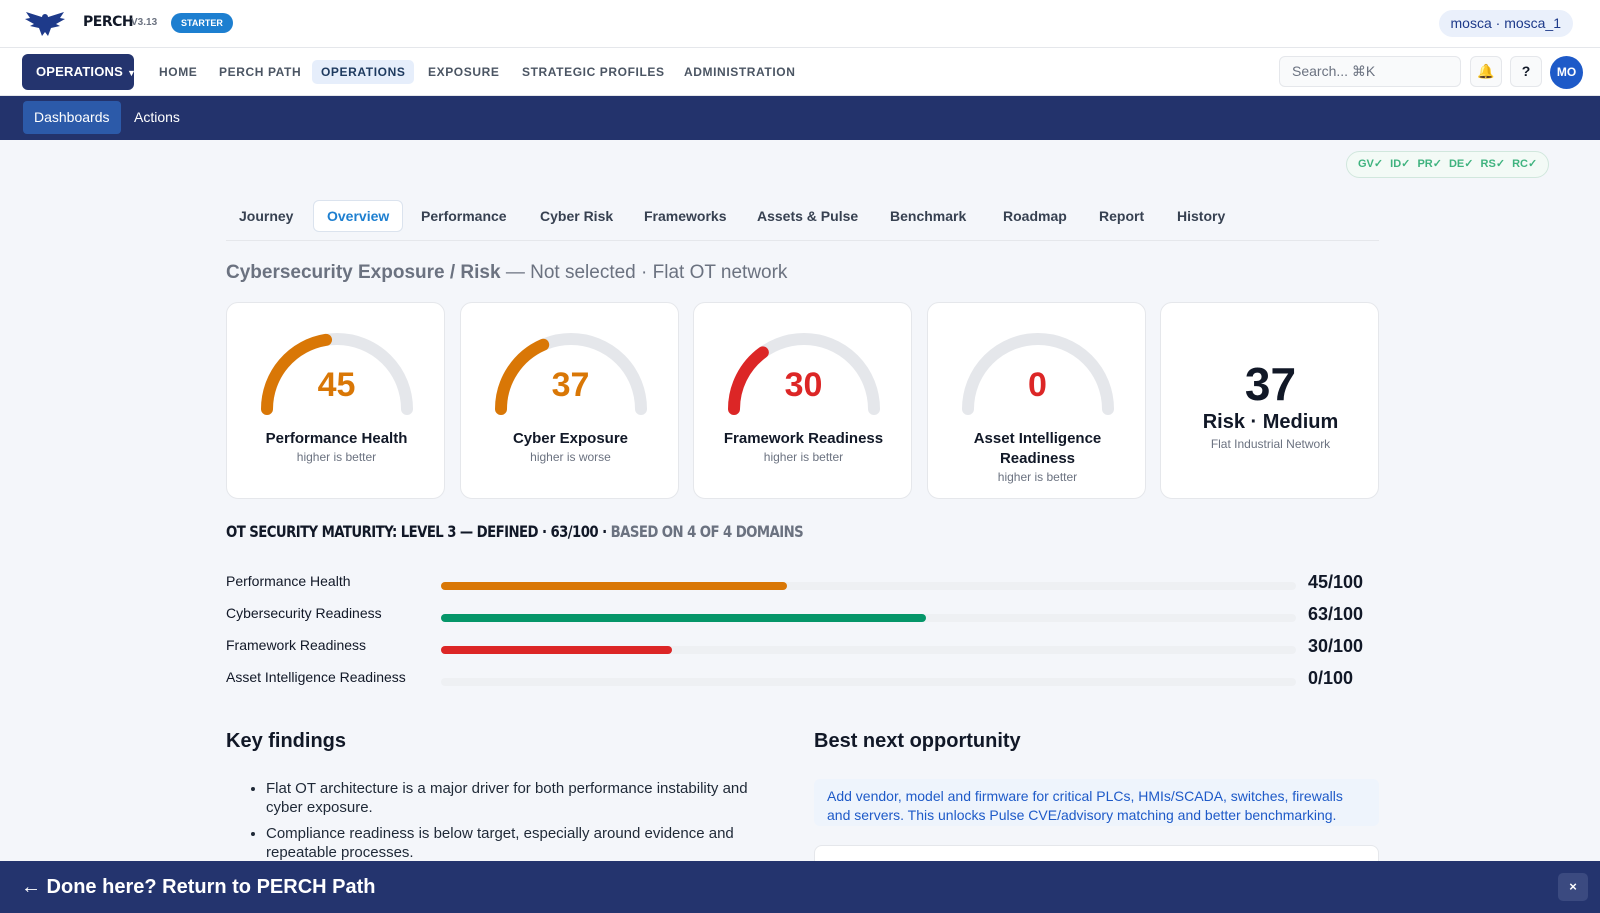 This screenshot has width=1600, height=913. I want to click on return-to-path-link: ← Done here? Return to PERCH Path, so click(198, 887).